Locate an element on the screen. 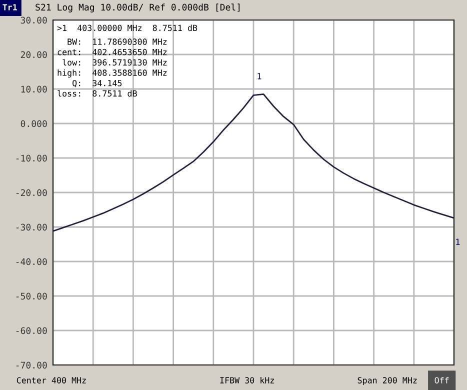  text: Off is located at coordinates (441, 380).